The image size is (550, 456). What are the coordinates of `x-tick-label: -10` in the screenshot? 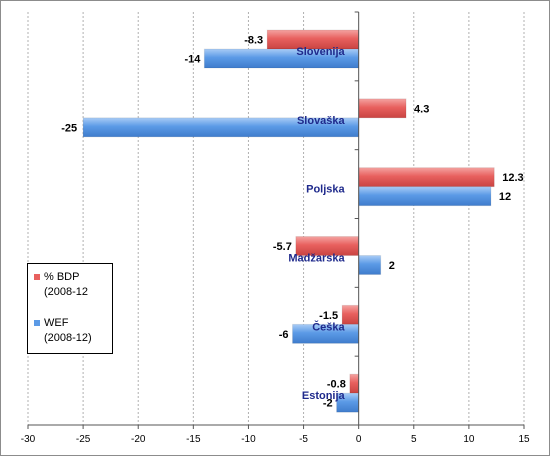 It's located at (248, 439).